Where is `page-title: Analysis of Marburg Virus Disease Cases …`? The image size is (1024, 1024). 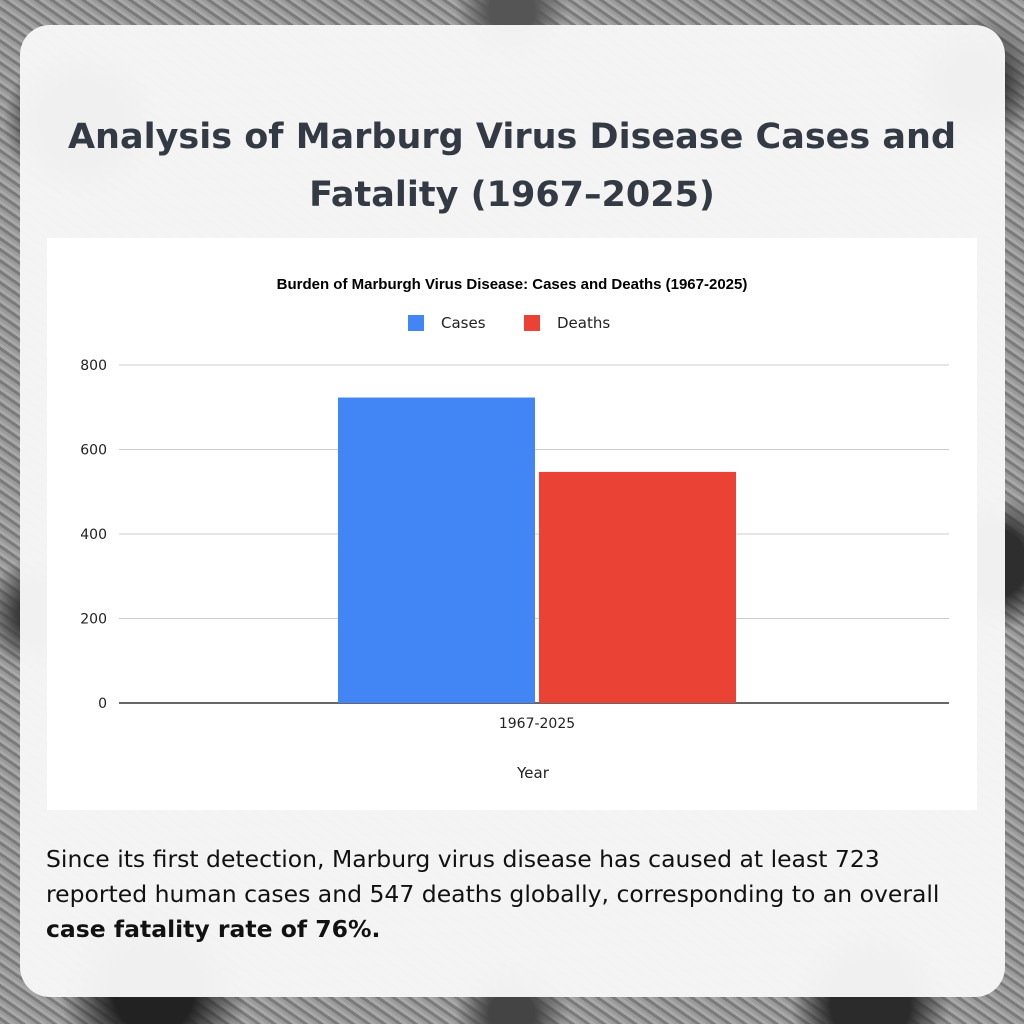 page-title: Analysis of Marburg Virus Disease Cases … is located at coordinates (512, 166).